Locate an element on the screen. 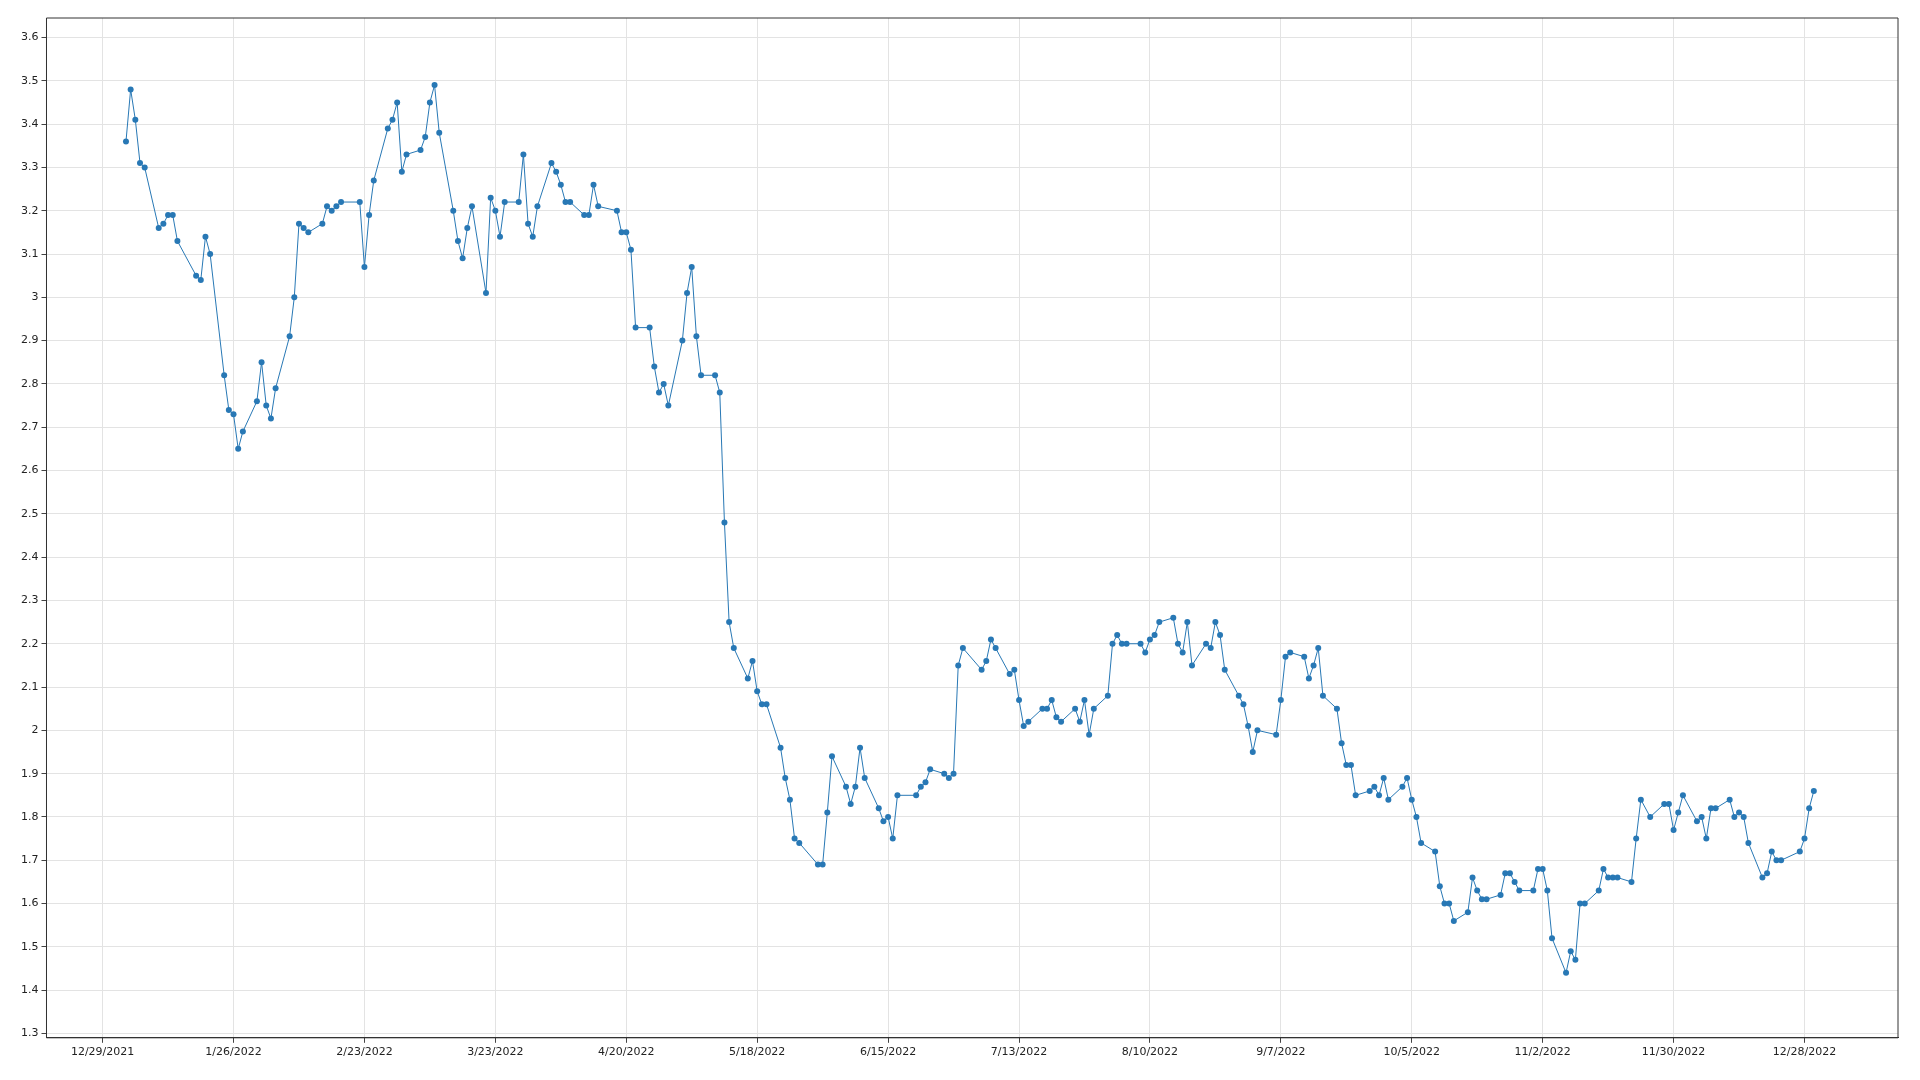 This screenshot has height=1080, width=1920. y-tick-label: 1.9 is located at coordinates (29, 773).